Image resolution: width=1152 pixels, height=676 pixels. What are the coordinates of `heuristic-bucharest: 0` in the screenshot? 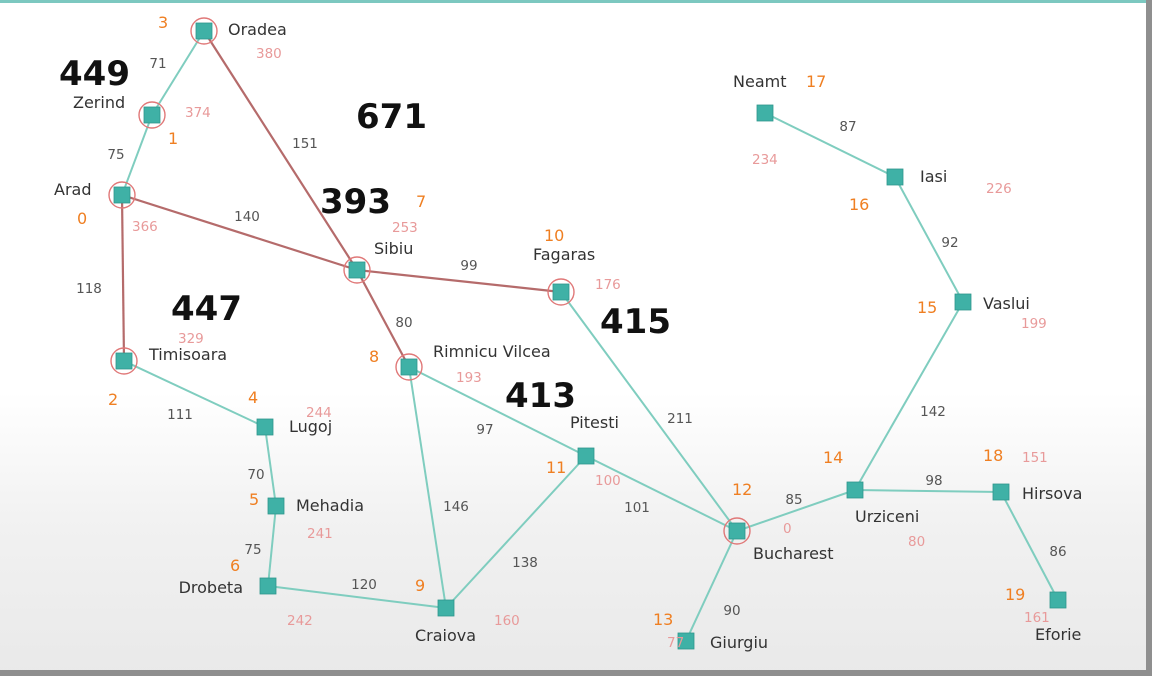 It's located at (787, 529).